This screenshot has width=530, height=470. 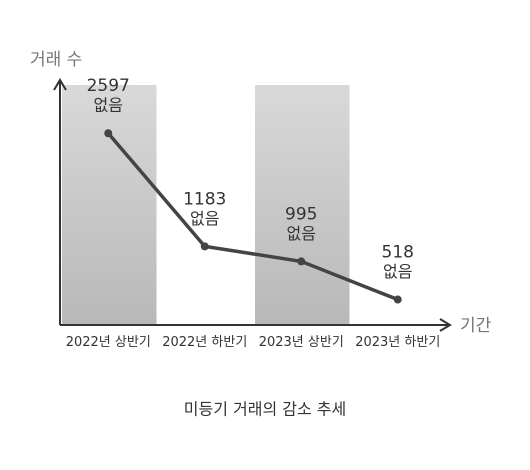 I want to click on x-tick-label: 2023년 하반기, so click(x=398, y=342).